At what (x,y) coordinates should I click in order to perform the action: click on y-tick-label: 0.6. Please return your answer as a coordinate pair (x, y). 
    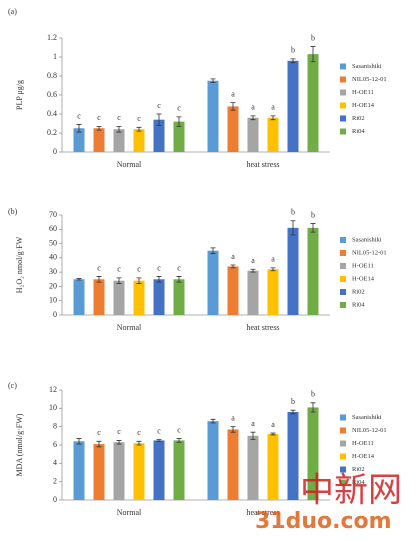
    Looking at the image, I should click on (52, 94).